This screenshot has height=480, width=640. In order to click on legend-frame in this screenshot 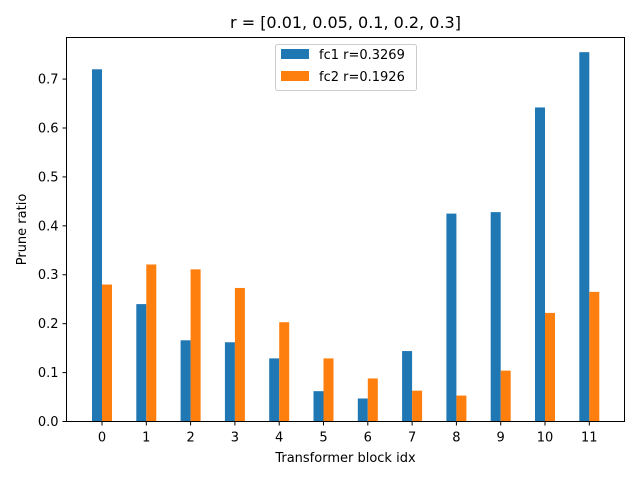, I will do `click(346, 67)`.